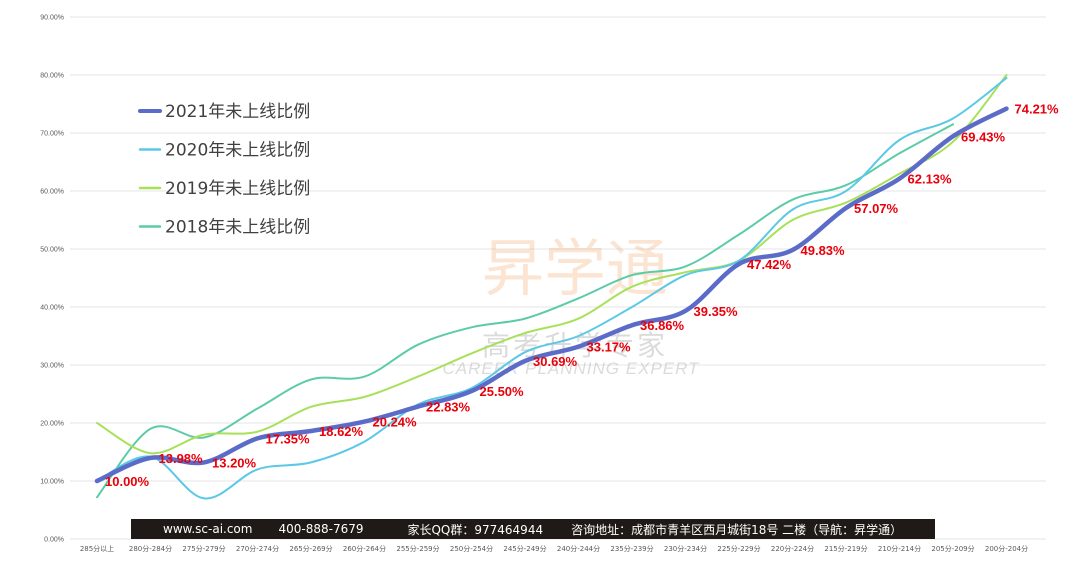  What do you see at coordinates (448, 407) in the screenshot?
I see `data-label: 22.83%` at bounding box center [448, 407].